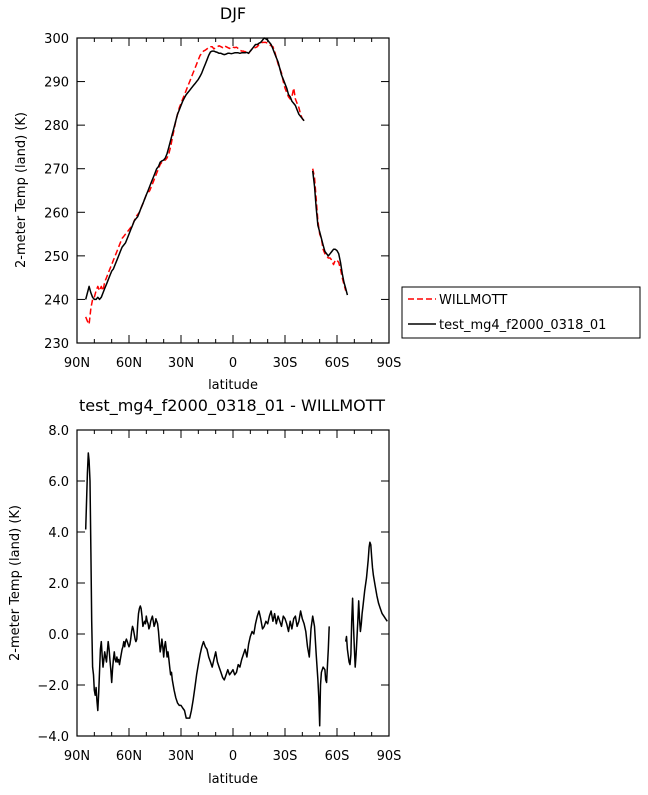  I want to click on legend-label-model: test_mg4_f2000_0318_01, so click(522, 325).